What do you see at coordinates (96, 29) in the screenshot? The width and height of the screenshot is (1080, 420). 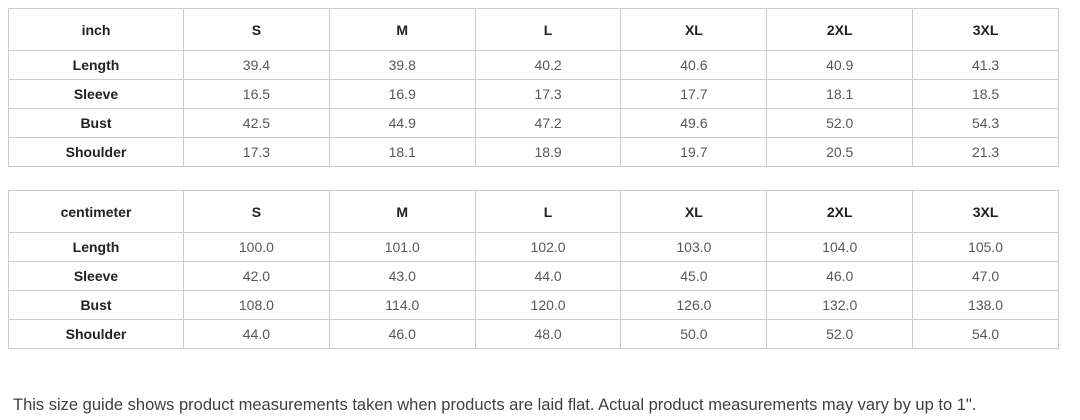 I see `unit-header-cell: inch` at bounding box center [96, 29].